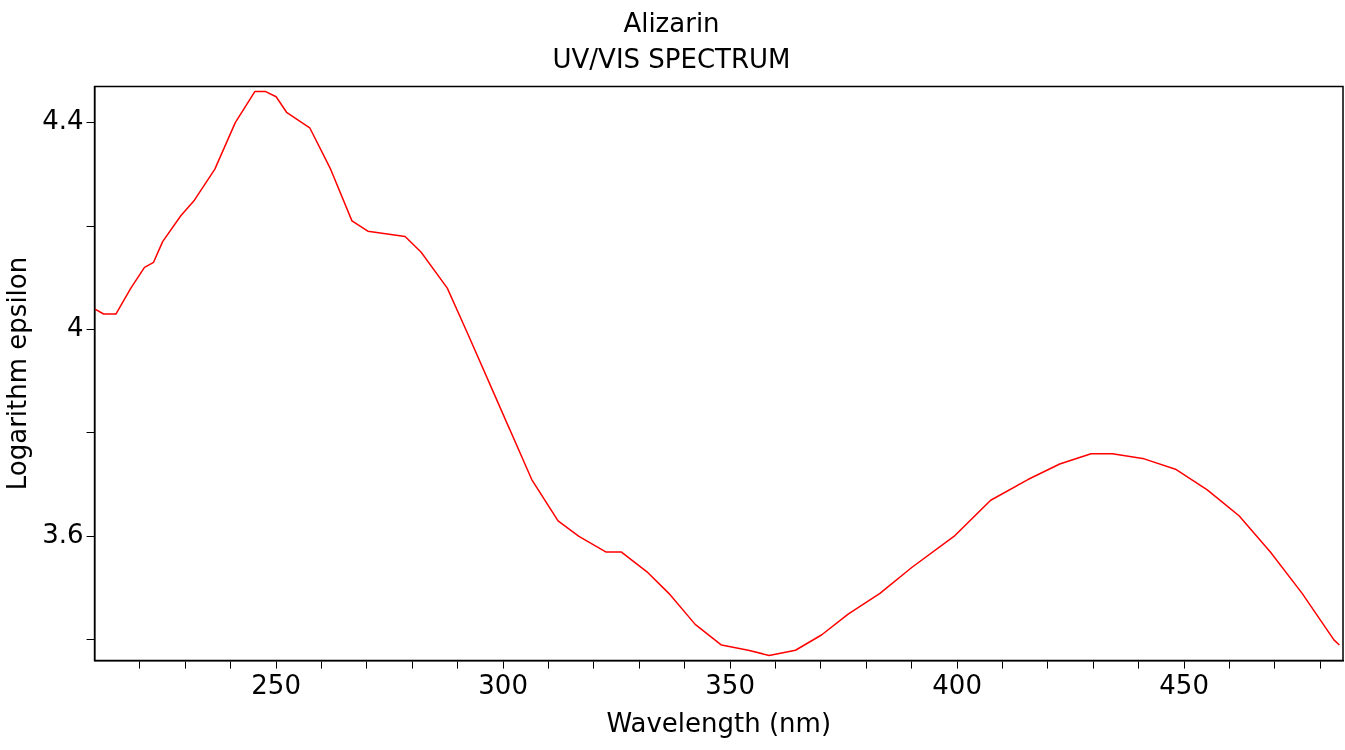  What do you see at coordinates (730, 684) in the screenshot?
I see `x-tick-label: 350` at bounding box center [730, 684].